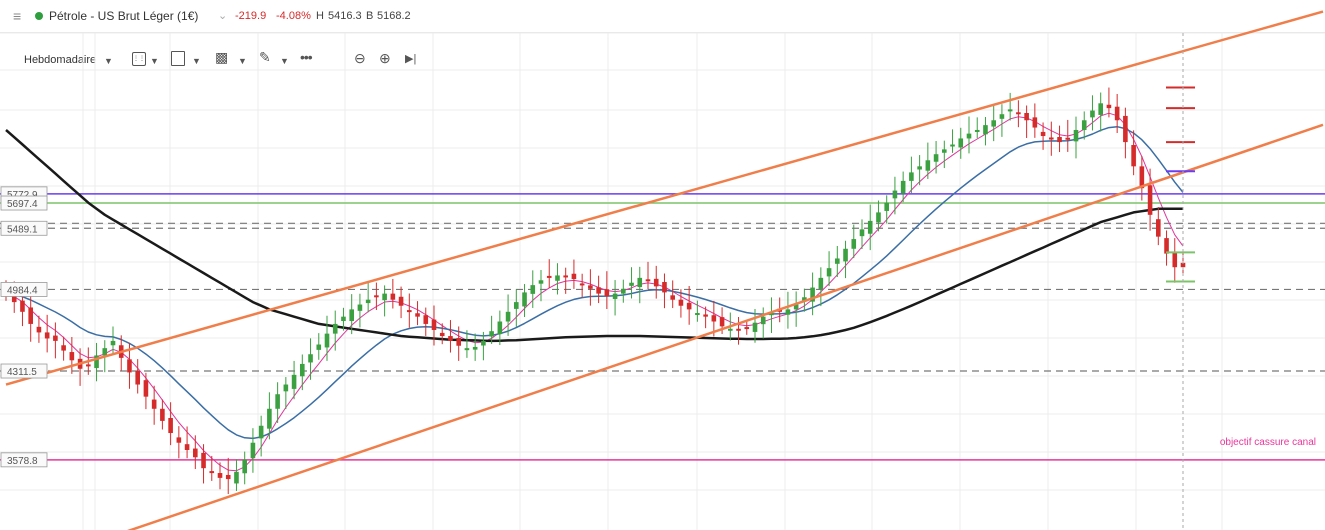 Image resolution: width=1325 pixels, height=530 pixels. What do you see at coordinates (306, 57) in the screenshot?
I see `more-icon: •••` at bounding box center [306, 57].